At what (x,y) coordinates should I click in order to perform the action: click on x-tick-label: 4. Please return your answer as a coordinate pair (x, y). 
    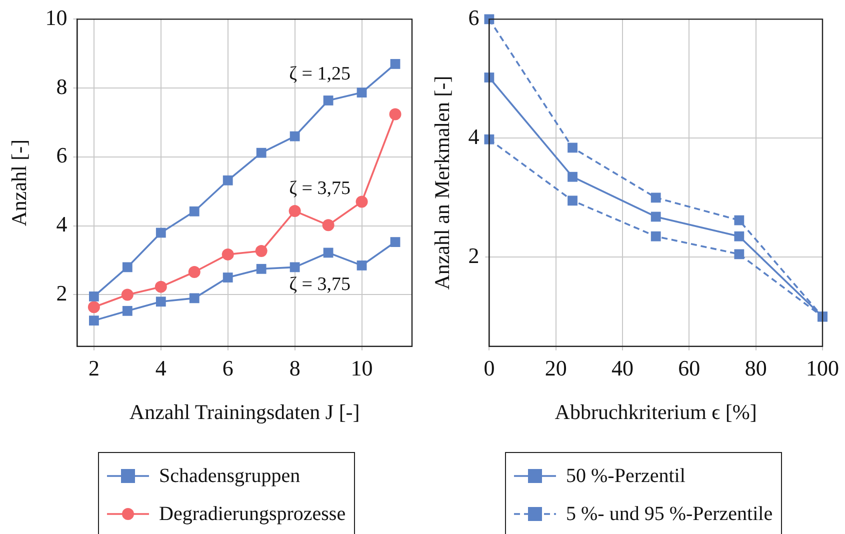
    Looking at the image, I should click on (160, 367).